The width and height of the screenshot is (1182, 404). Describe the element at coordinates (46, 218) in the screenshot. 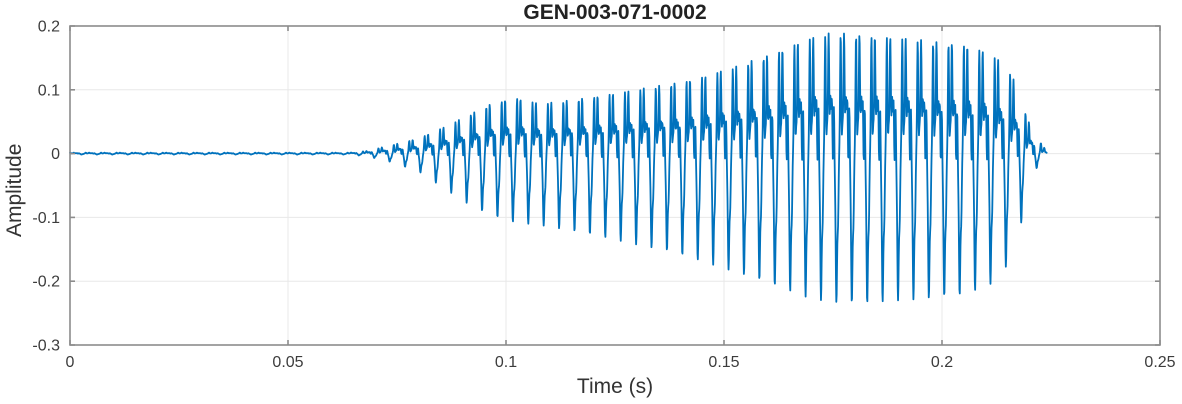

I see `y-tick-label: -0.1` at that location.